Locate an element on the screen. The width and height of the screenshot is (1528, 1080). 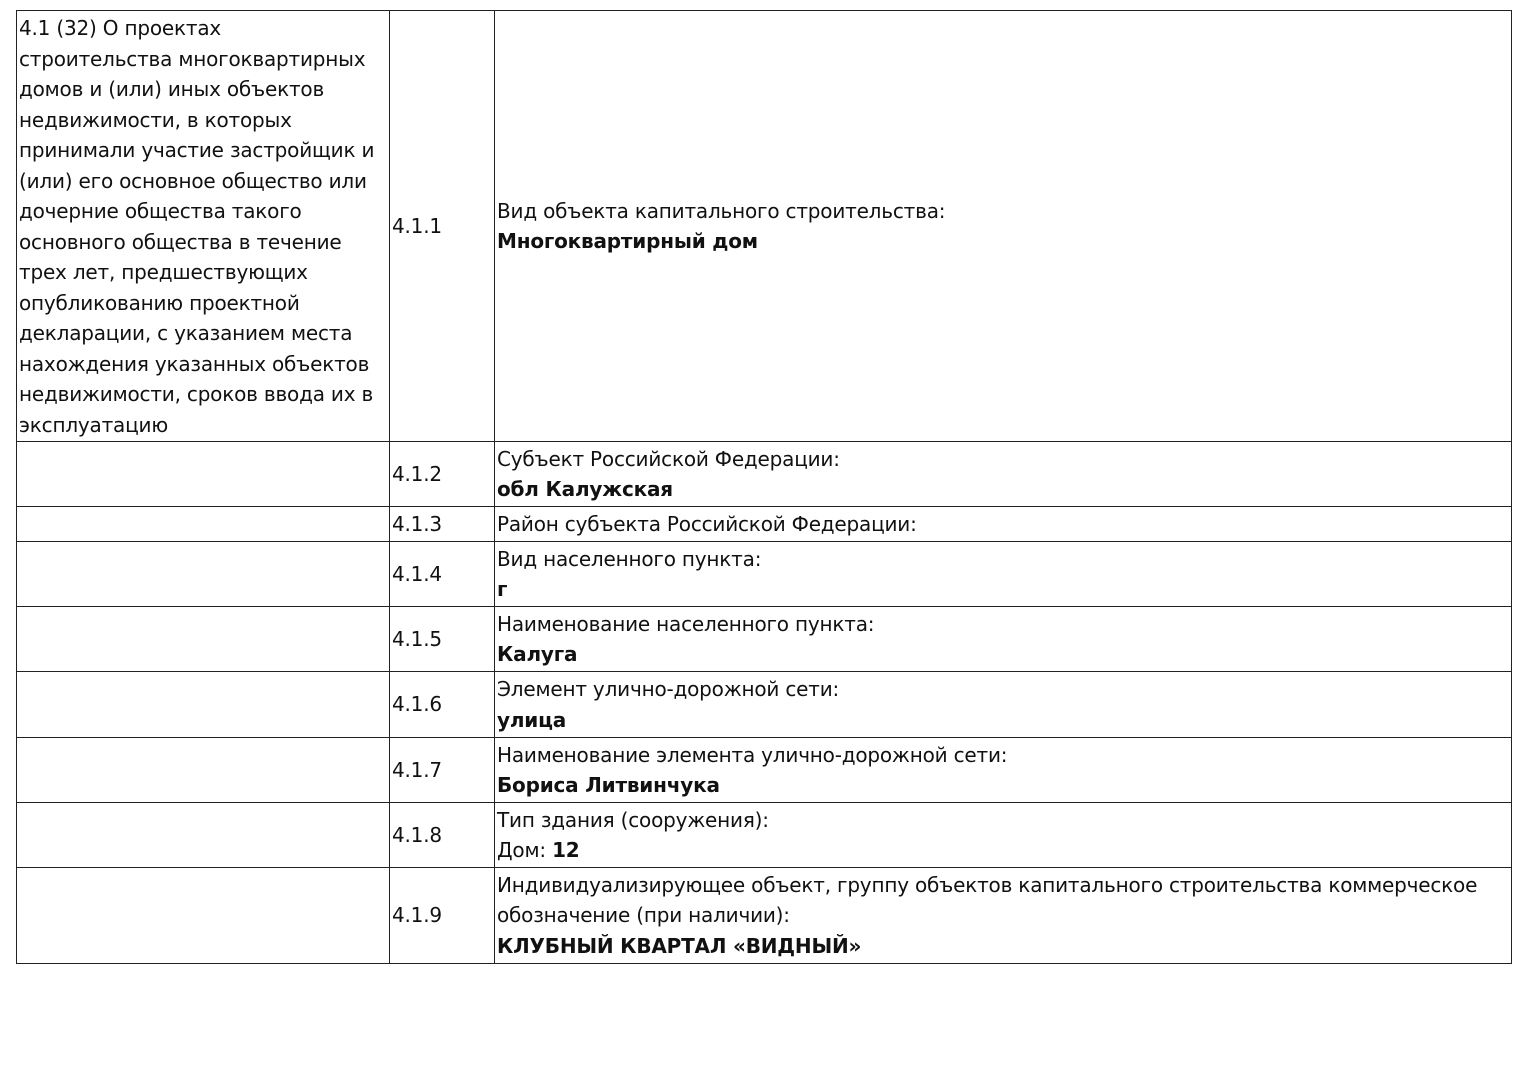
title-line: недвижимости, в которых is located at coordinates (155, 119).